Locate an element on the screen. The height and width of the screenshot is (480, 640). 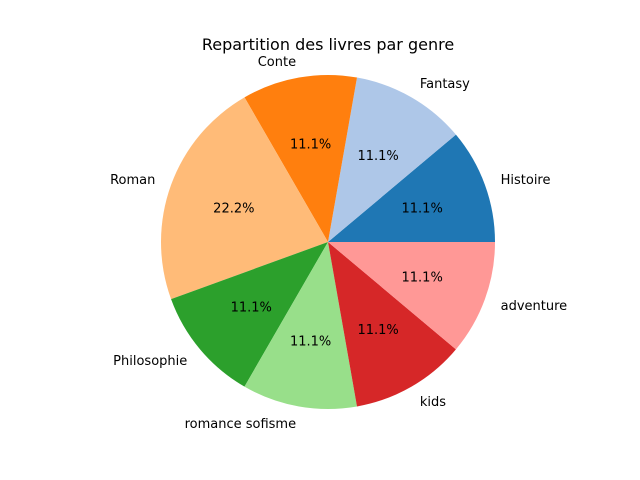
pie-slice-romance-sofisme is located at coordinates (300, 325).